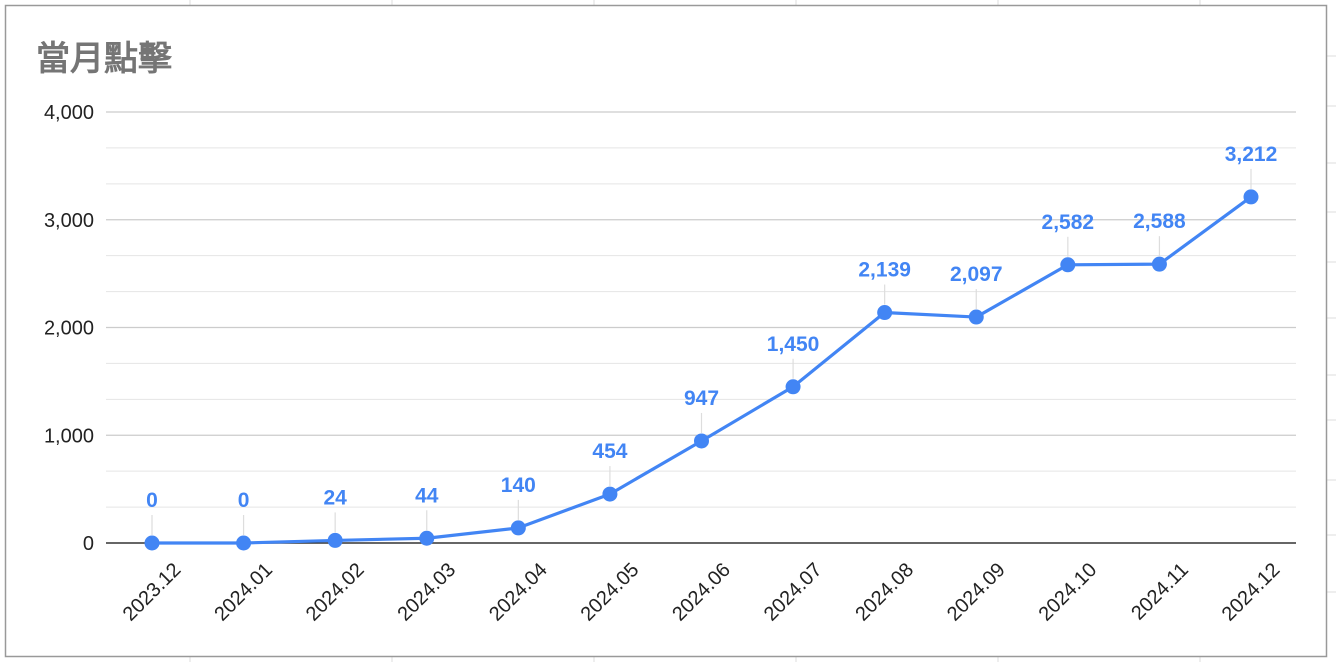 This screenshot has height=662, width=1336. I want to click on y-tick-label: 2,000, so click(69, 329).